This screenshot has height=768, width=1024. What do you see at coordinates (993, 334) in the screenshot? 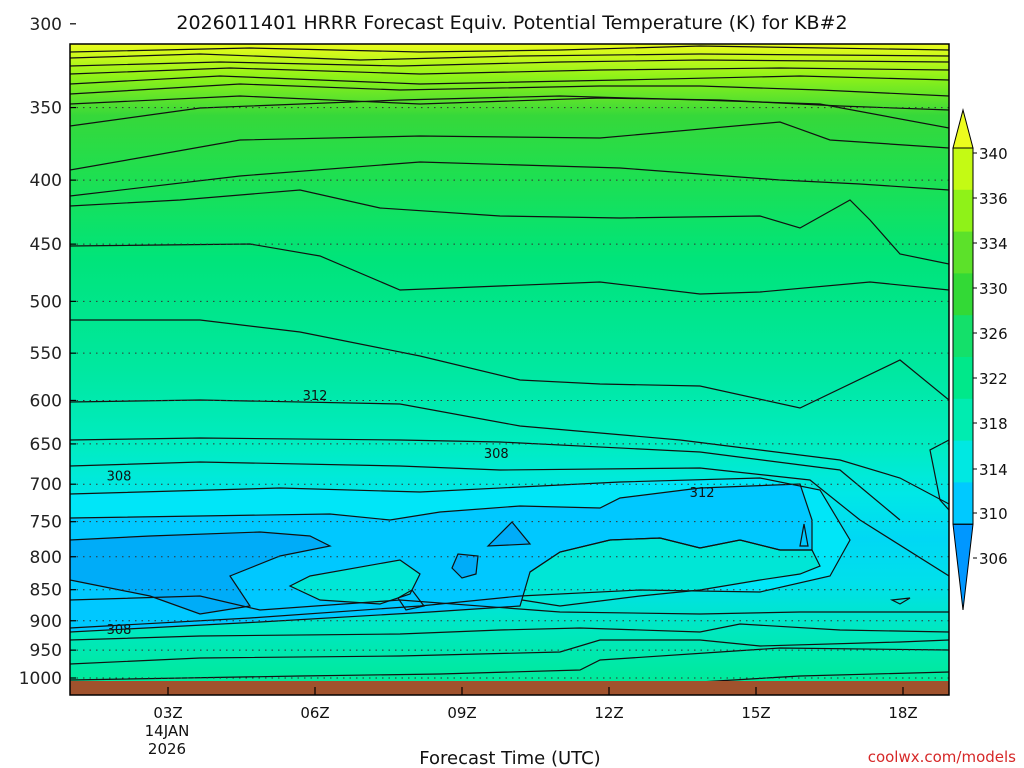
I see `colorbar-label: 326` at bounding box center [993, 334].